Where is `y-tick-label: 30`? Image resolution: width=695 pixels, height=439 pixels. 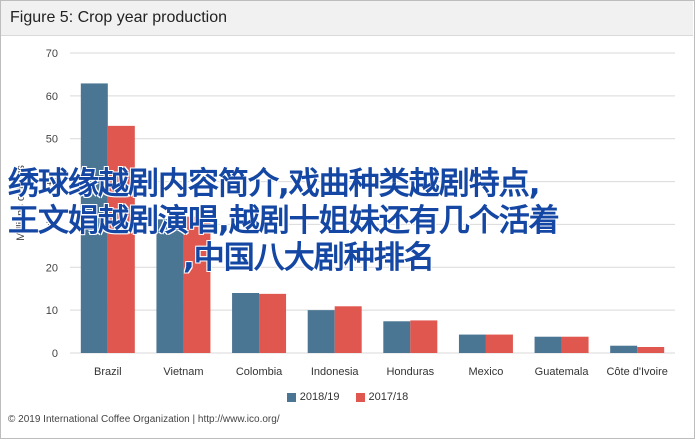 y-tick-label: 30 is located at coordinates (52, 225).